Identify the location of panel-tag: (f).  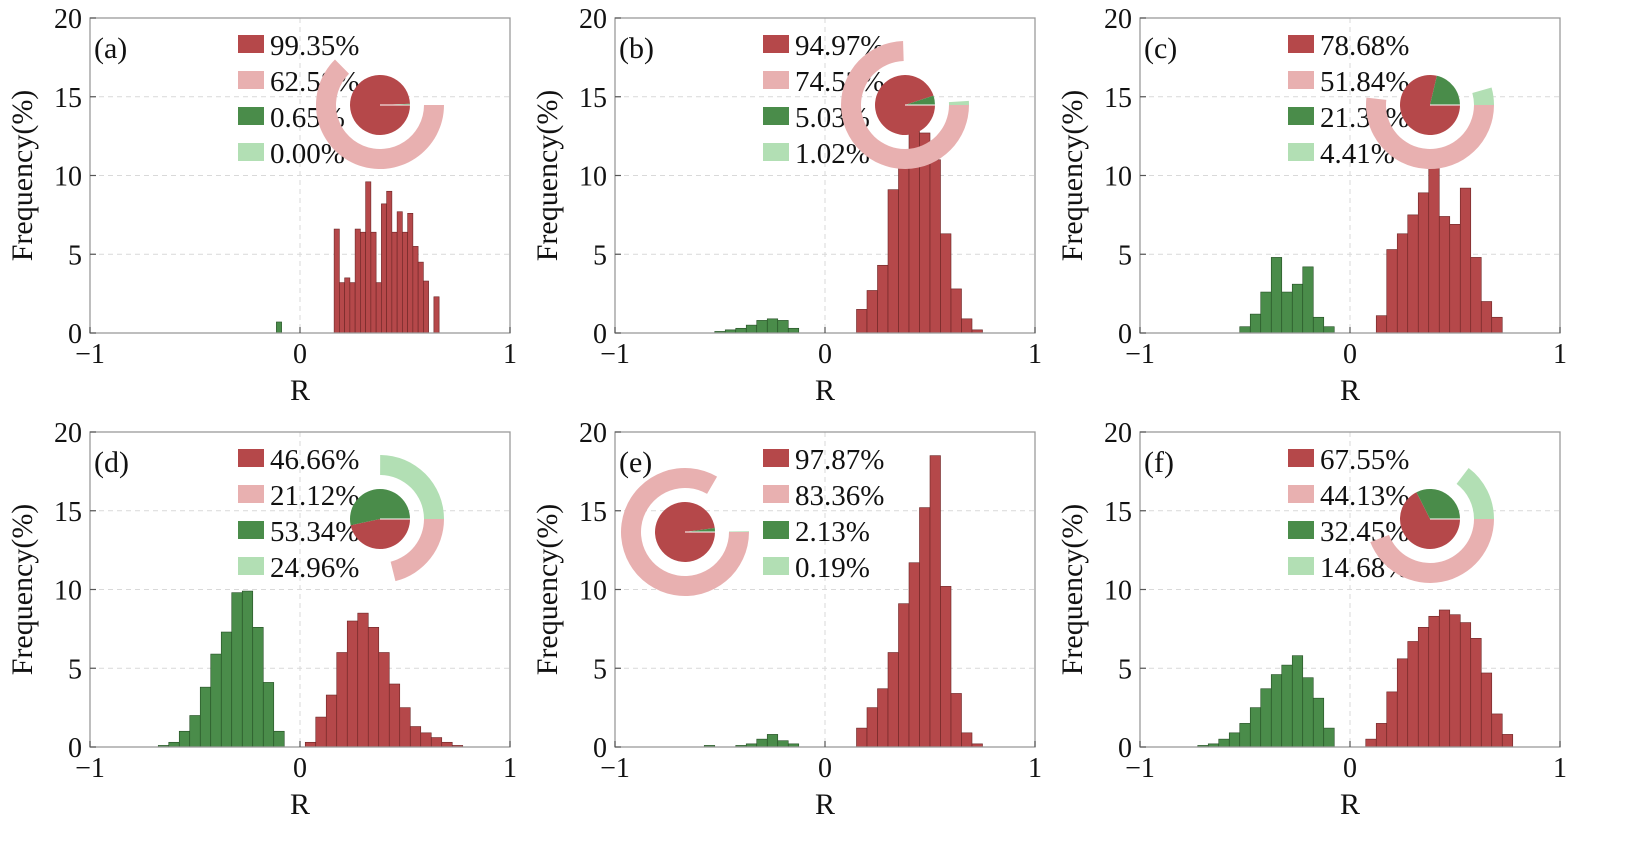
(1159, 462).